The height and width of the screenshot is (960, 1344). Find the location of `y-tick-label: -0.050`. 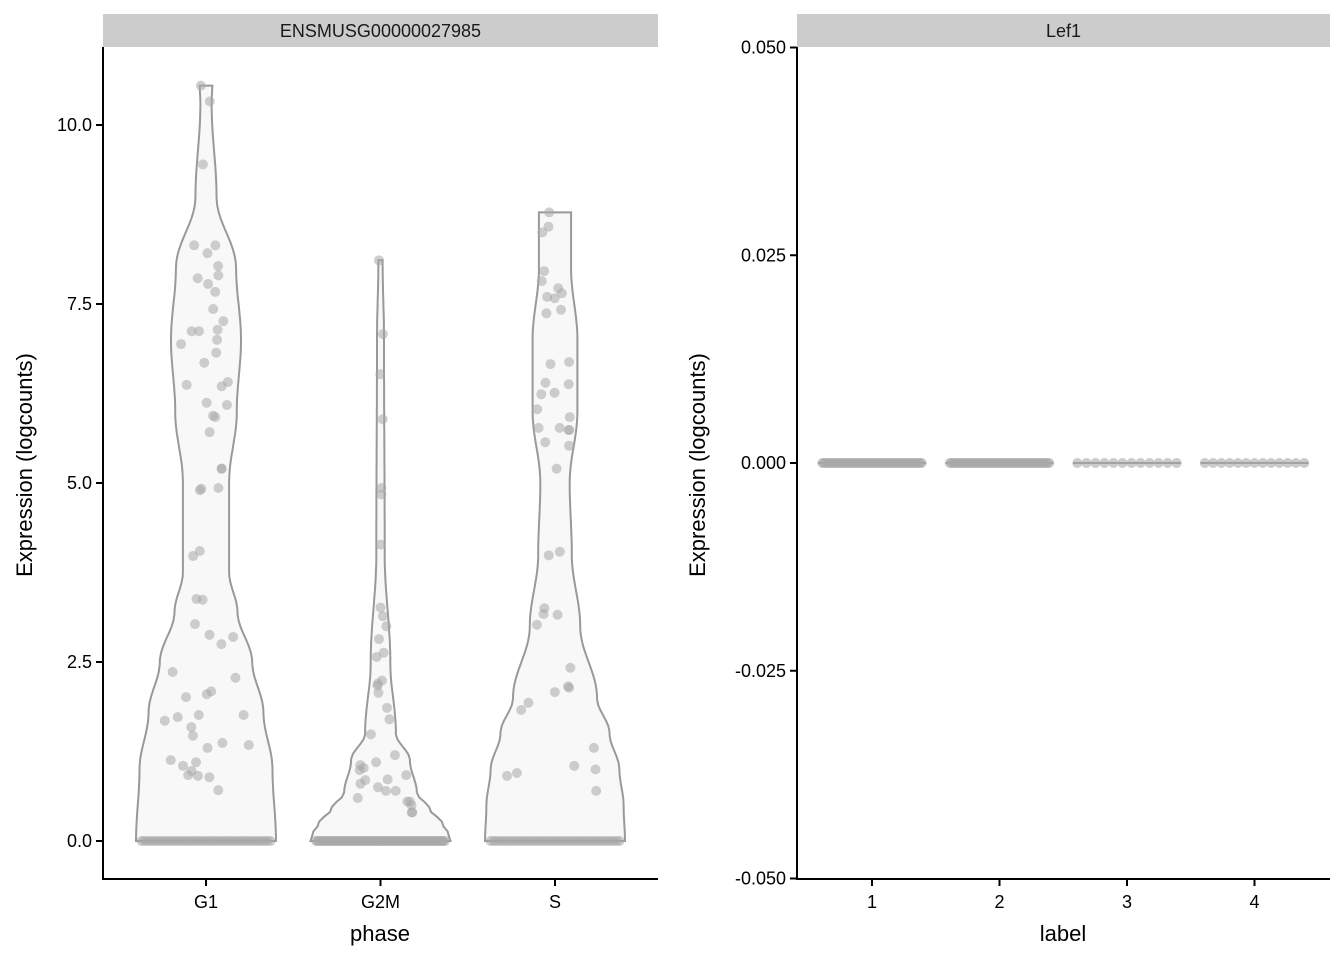

y-tick-label: -0.050 is located at coordinates (760, 879).